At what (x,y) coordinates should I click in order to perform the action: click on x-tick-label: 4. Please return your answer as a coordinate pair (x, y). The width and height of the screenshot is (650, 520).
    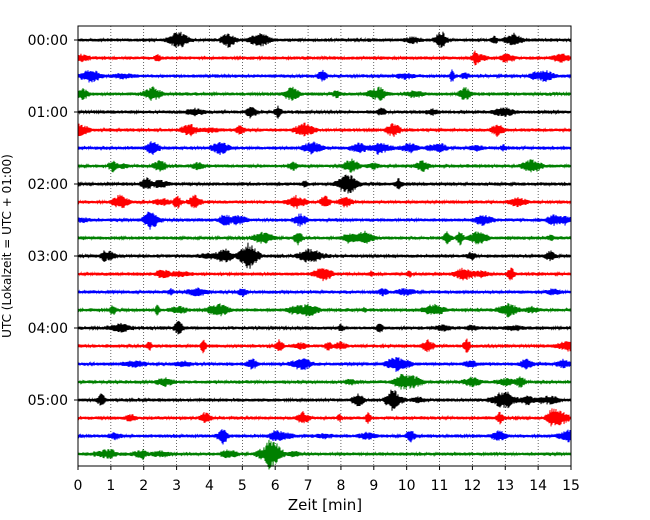
    Looking at the image, I should click on (209, 486).